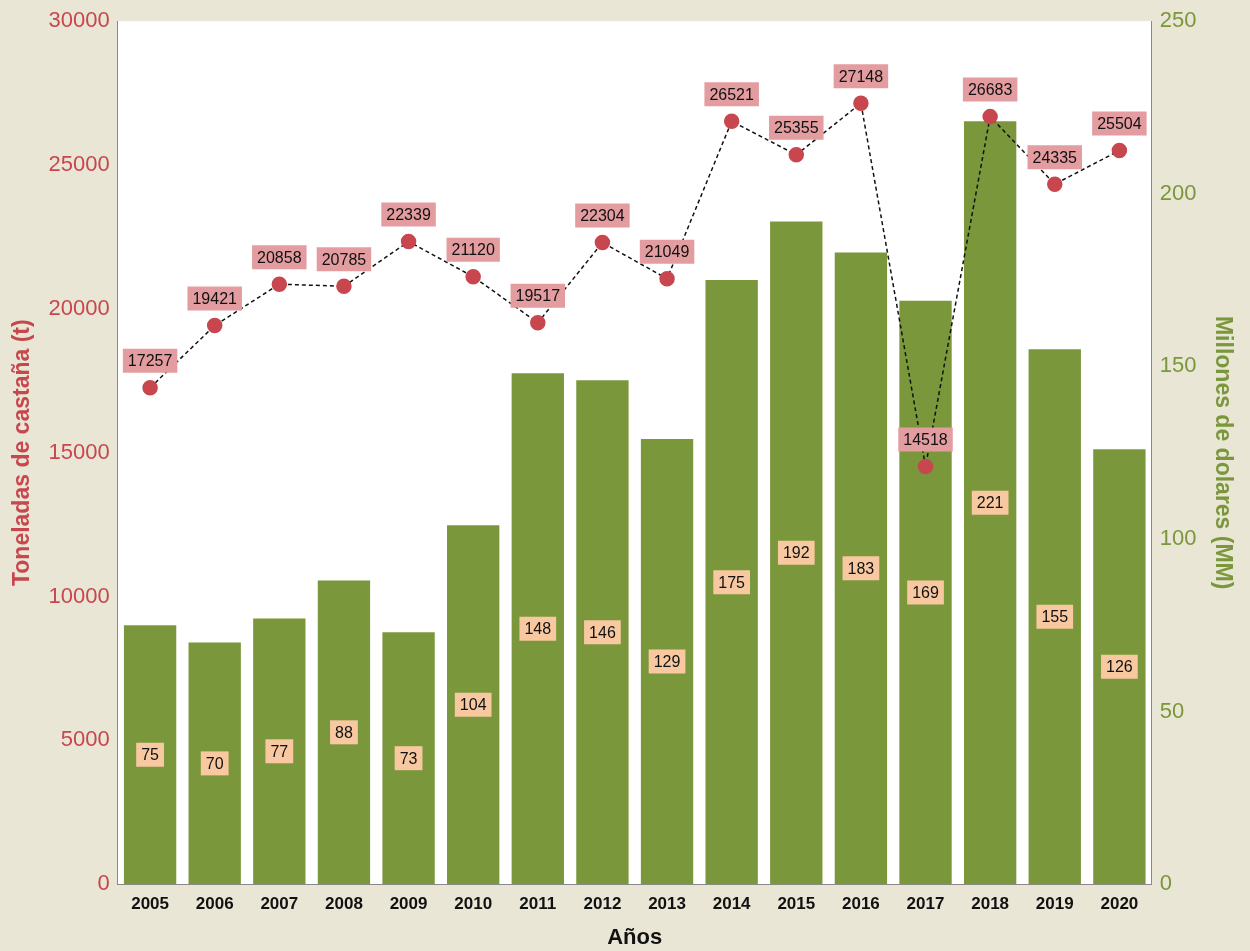 This screenshot has width=1250, height=951. What do you see at coordinates (667, 904) in the screenshot?
I see `x-tick-label: 2013` at bounding box center [667, 904].